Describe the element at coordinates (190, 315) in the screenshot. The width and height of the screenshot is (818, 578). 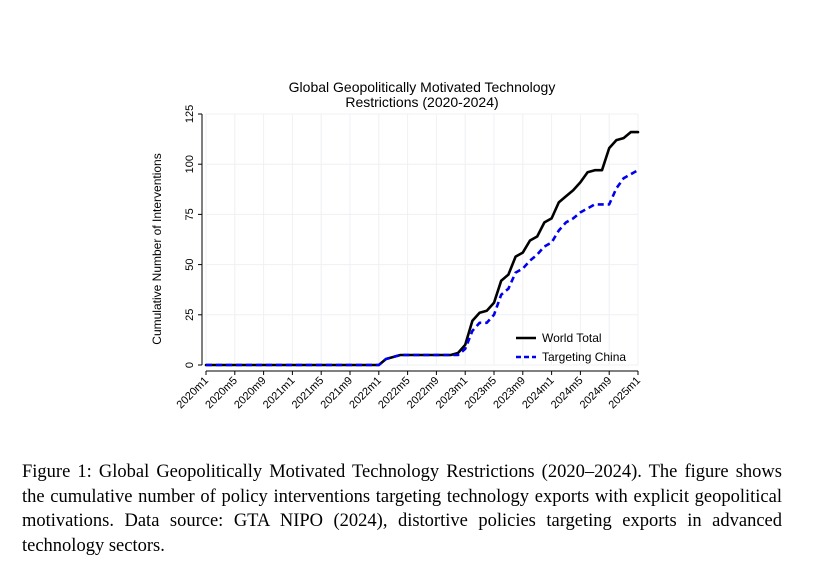
I see `y-tick-label: 25` at that location.